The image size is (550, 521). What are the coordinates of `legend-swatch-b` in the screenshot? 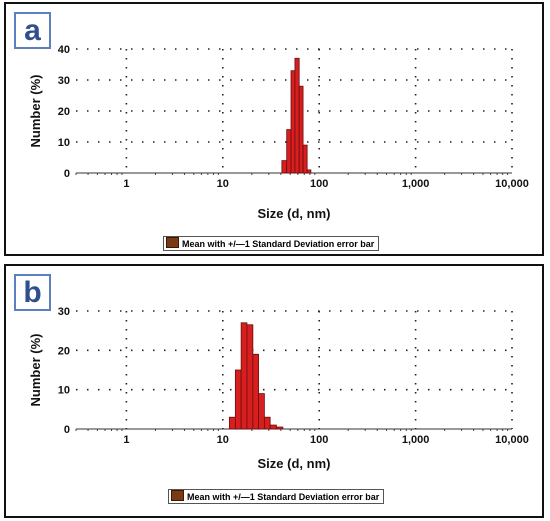 It's located at (177, 495).